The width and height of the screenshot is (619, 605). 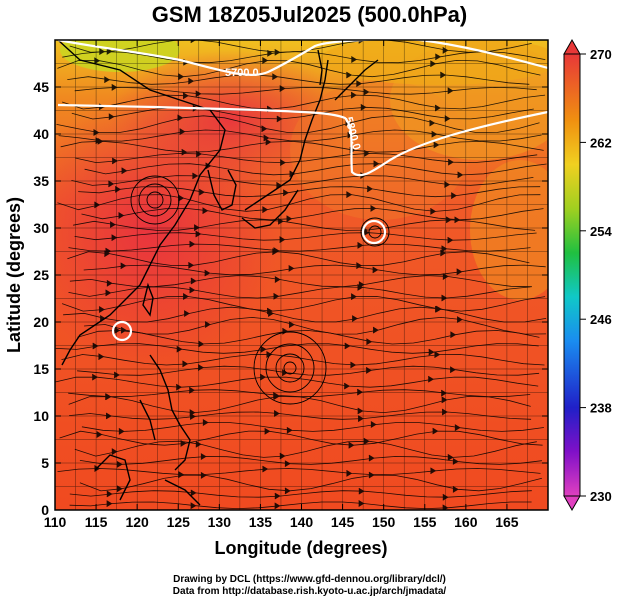 I want to click on y-tick-label: 10, so click(x=41, y=416).